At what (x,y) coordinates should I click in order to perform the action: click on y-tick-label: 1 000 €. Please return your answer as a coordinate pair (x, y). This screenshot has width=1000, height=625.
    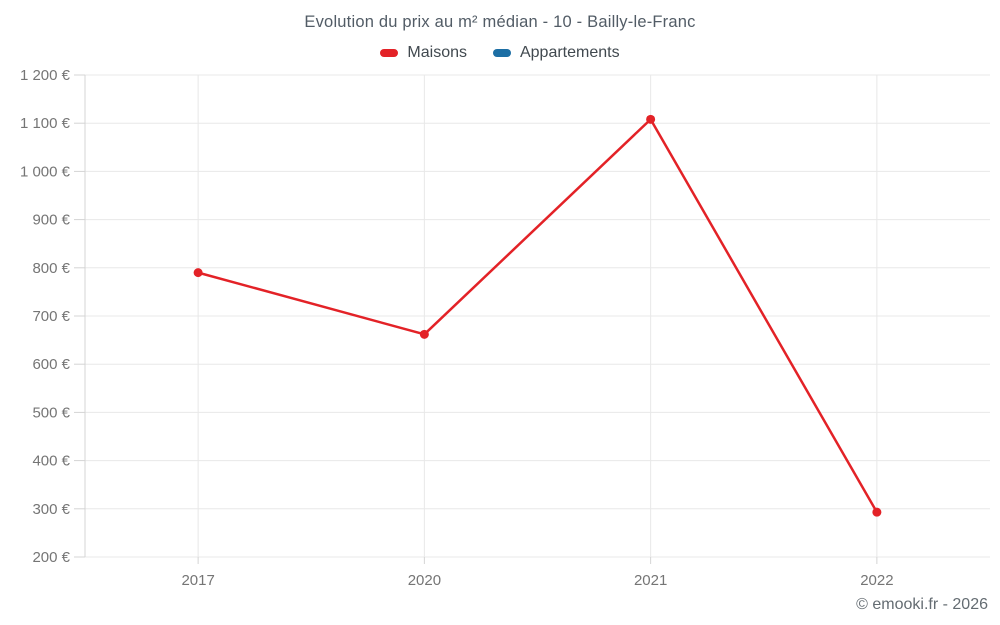
    Looking at the image, I should click on (45, 171).